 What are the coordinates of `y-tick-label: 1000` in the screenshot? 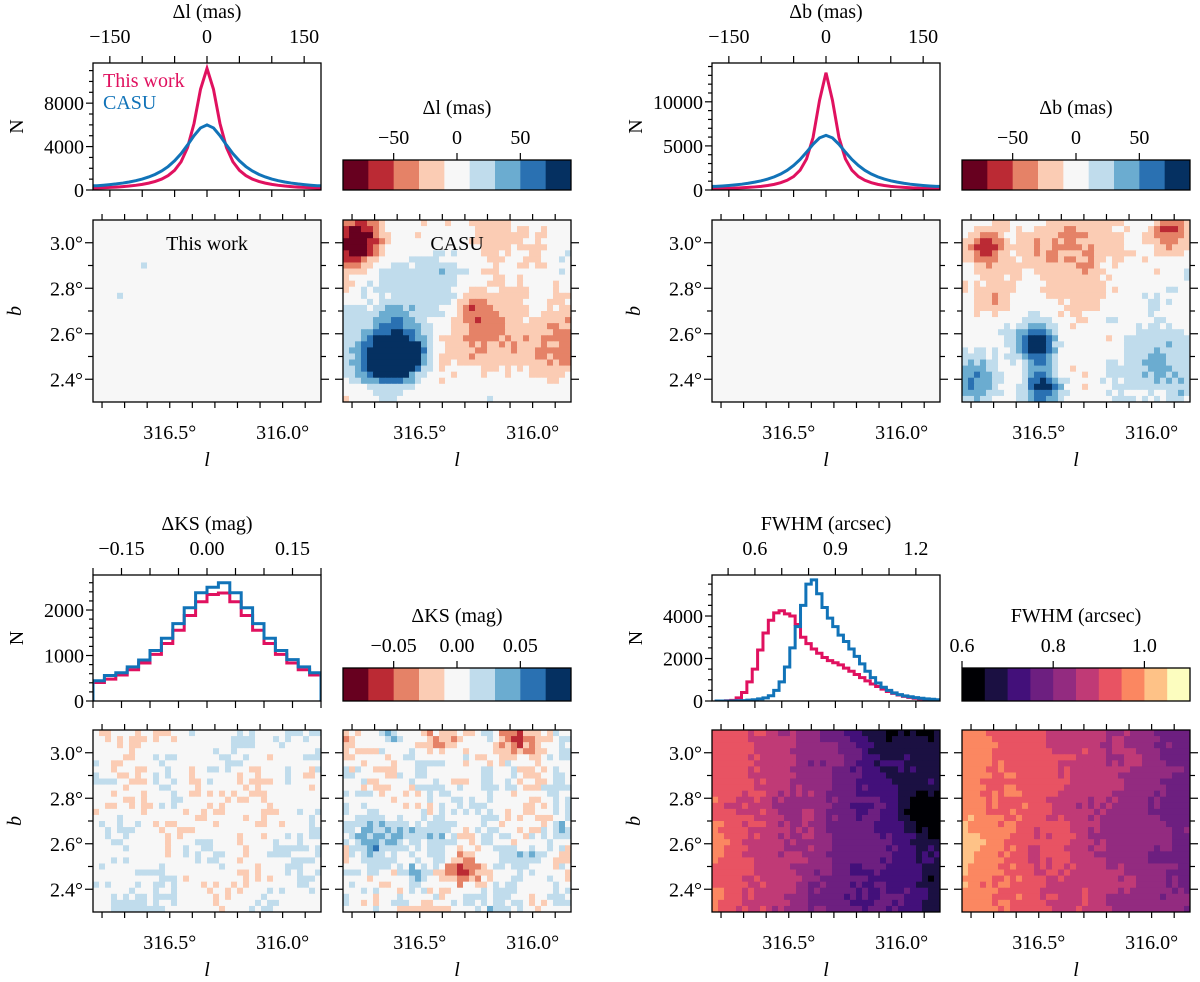 It's located at (64, 657).